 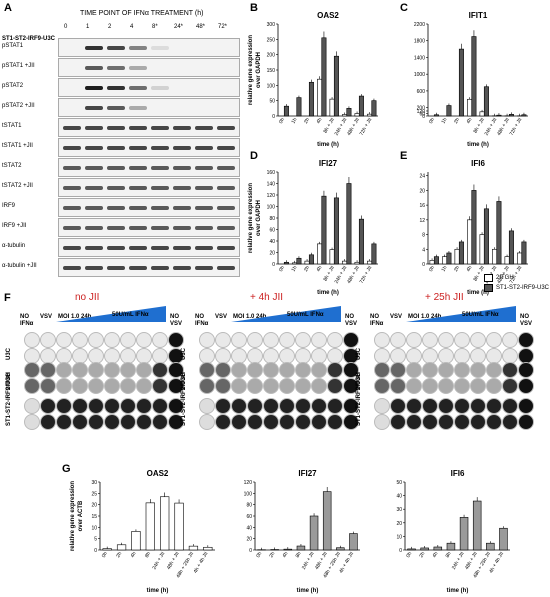 What do you see at coordinates (94, 494) in the screenshot?
I see `y-tick-label: 25` at bounding box center [94, 494].